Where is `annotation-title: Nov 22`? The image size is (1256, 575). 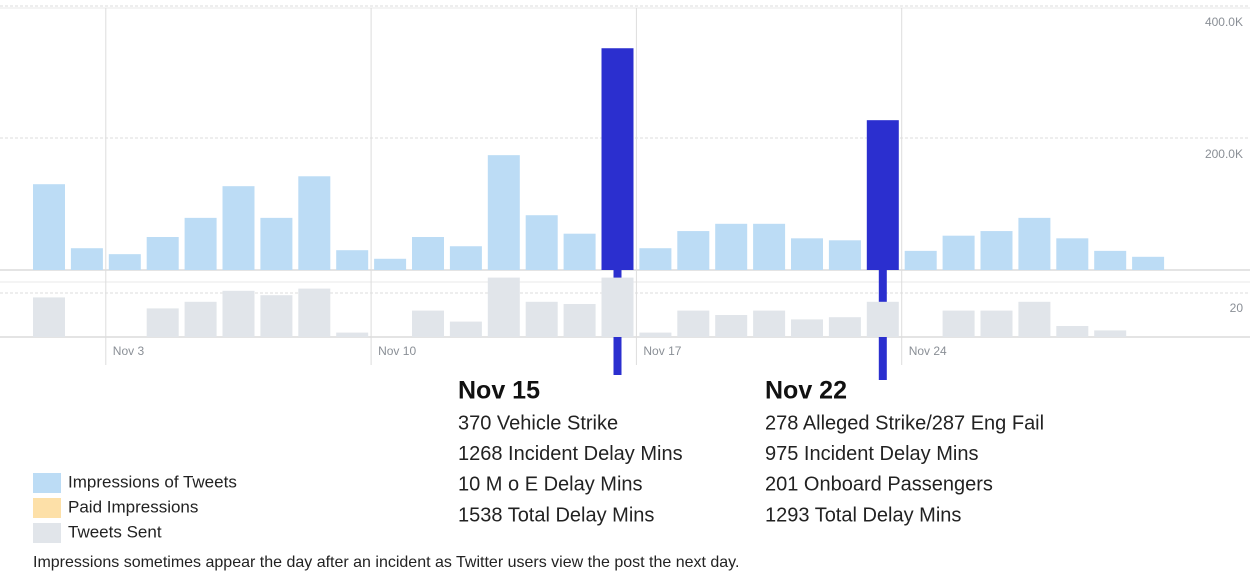
annotation-title: Nov 22 is located at coordinates (806, 391).